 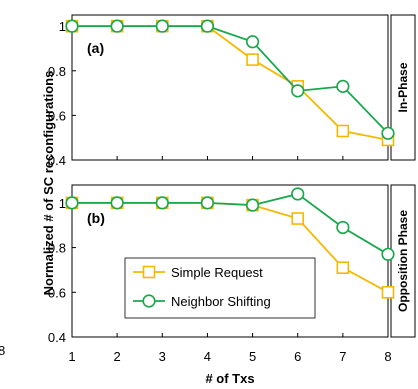 I want to click on x-tick-label: 1, so click(x=71, y=356).